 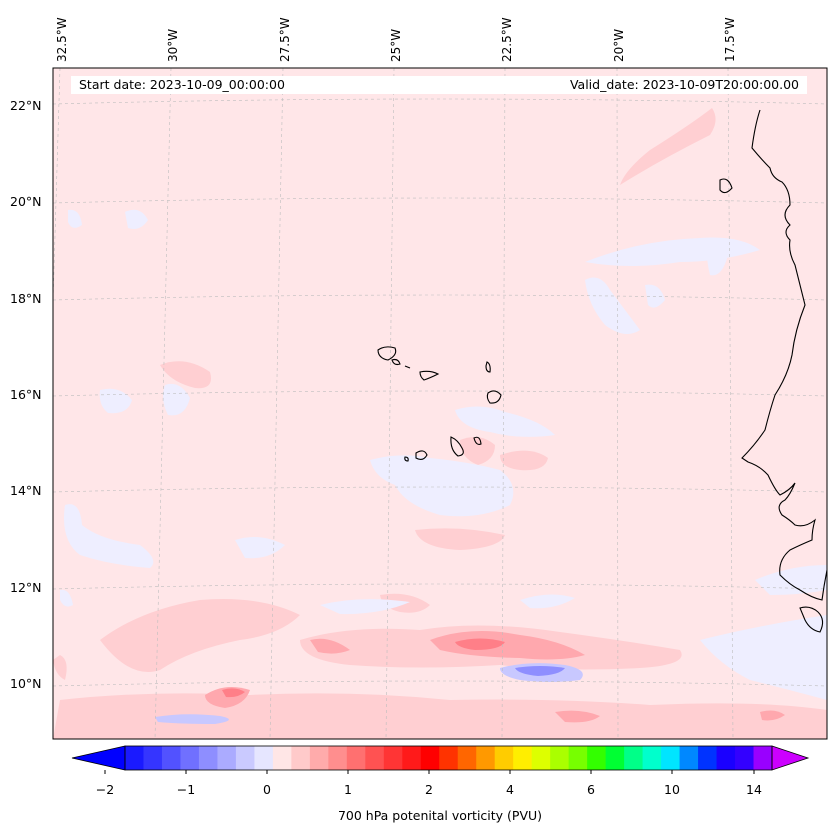 What do you see at coordinates (186, 789) in the screenshot?
I see `colorbar-tick: −1` at bounding box center [186, 789].